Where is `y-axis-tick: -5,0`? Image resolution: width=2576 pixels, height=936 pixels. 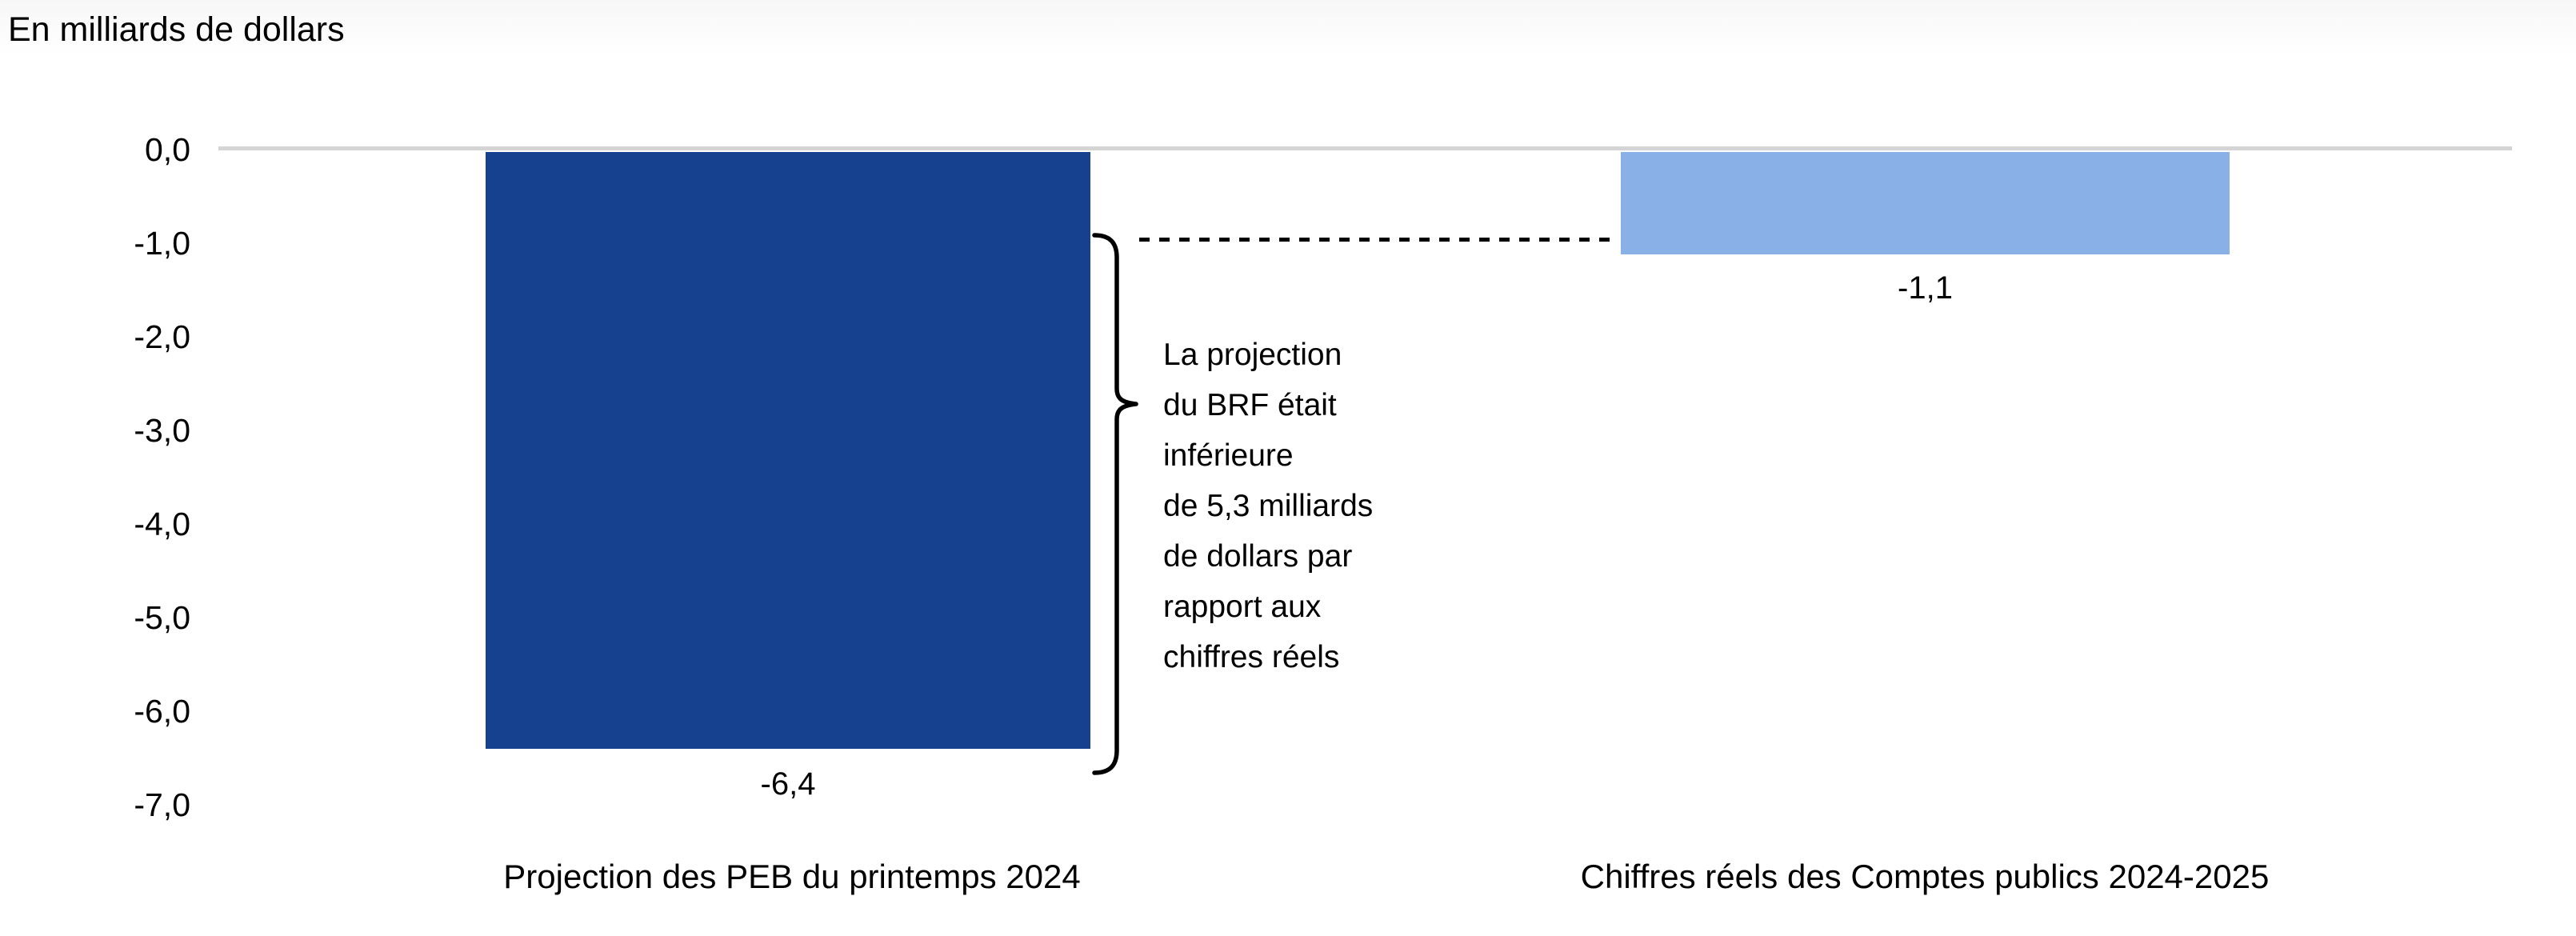 y-axis-tick: -5,0 is located at coordinates (162, 617).